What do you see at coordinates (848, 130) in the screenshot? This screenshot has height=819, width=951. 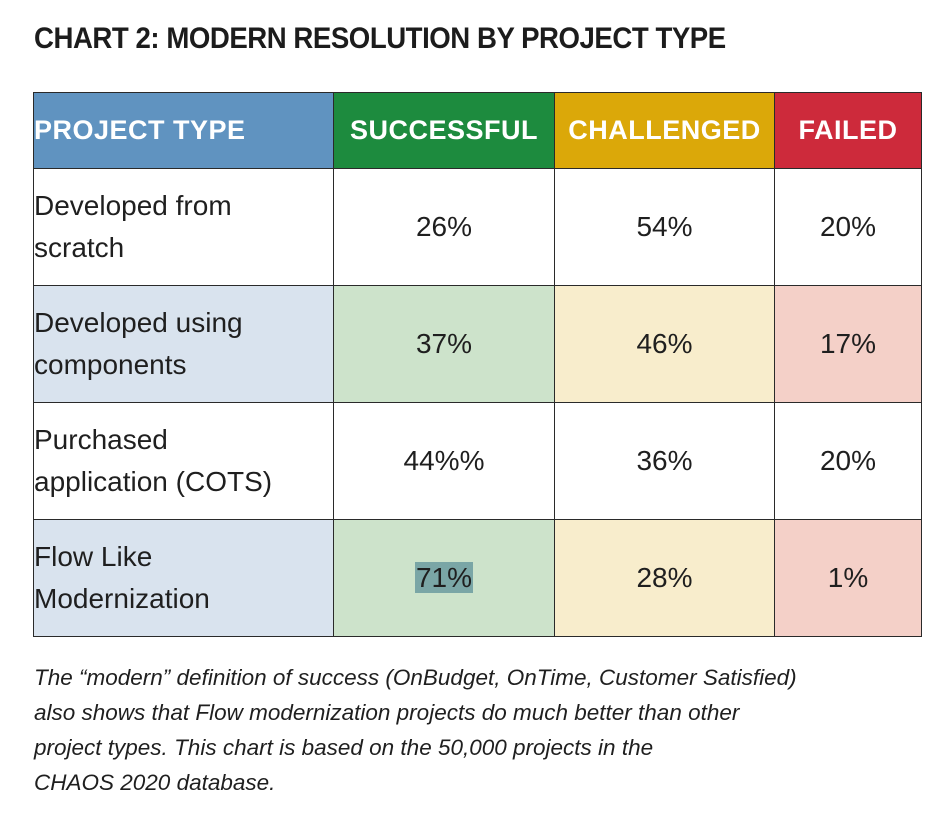 I see `header-failed: FAILED` at bounding box center [848, 130].